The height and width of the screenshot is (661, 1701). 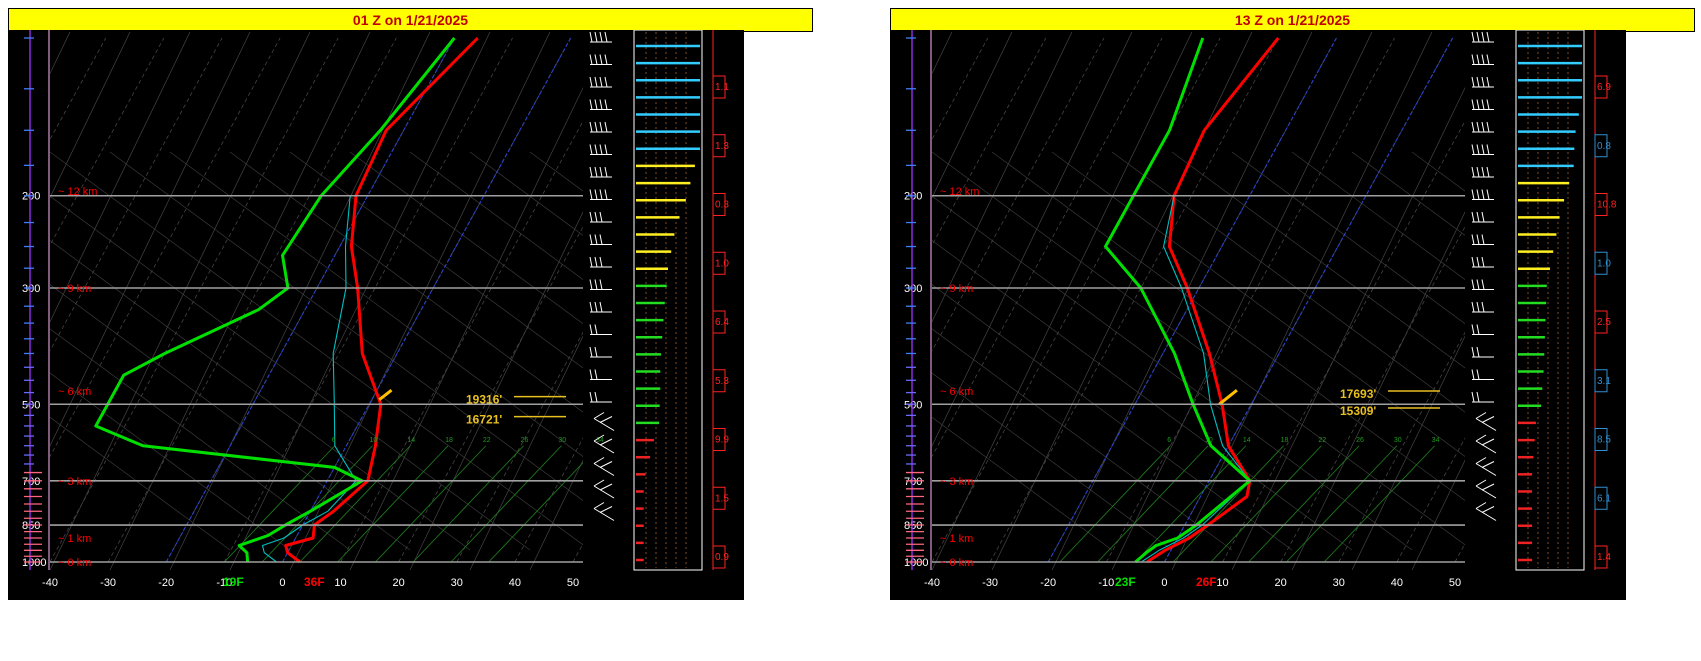 What do you see at coordinates (722, 440) in the screenshot?
I see `right-scale-value: 9.9` at bounding box center [722, 440].